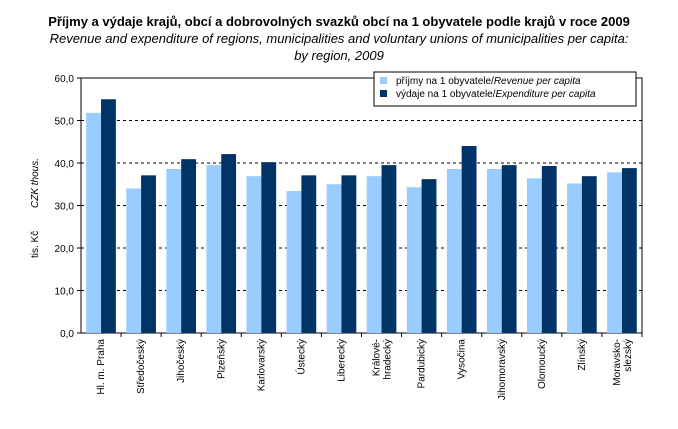 This screenshot has width=678, height=429. What do you see at coordinates (341, 360) in the screenshot?
I see `x-tick-label: Liberecký` at bounding box center [341, 360].